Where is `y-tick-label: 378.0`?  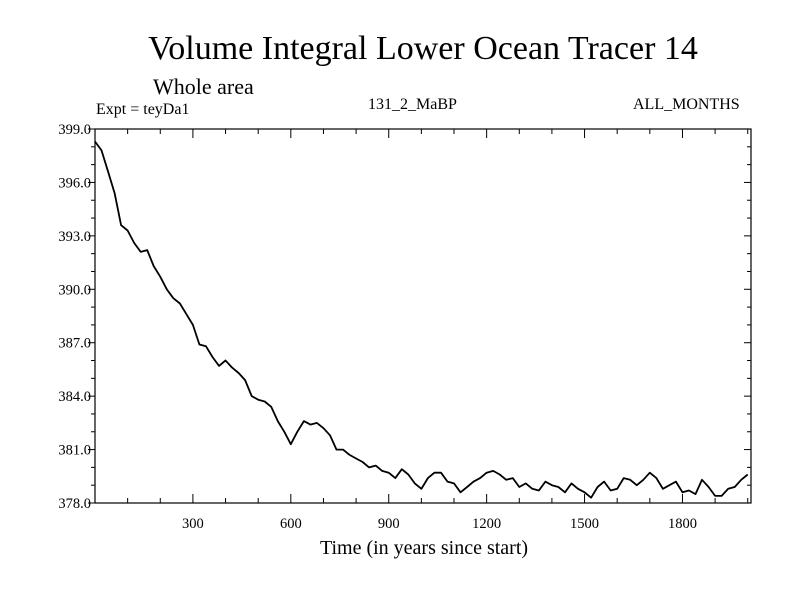
y-tick-label: 378.0 is located at coordinates (74, 504).